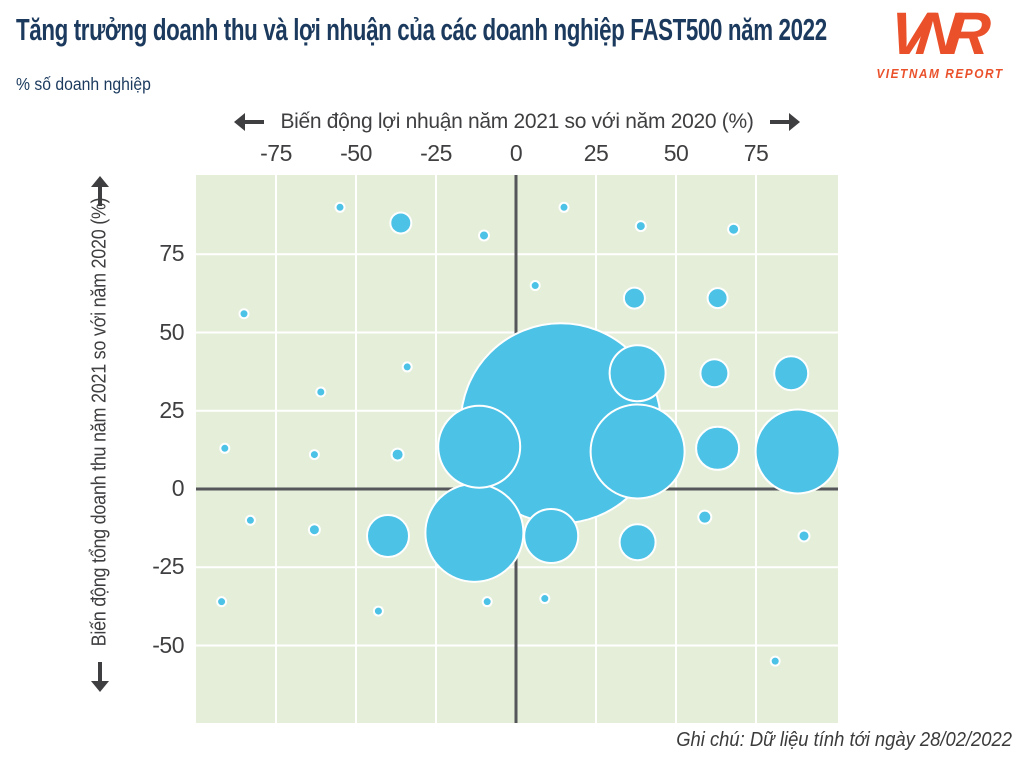 The height and width of the screenshot is (758, 1024). I want to click on left-arrow-icon, so click(249, 122).